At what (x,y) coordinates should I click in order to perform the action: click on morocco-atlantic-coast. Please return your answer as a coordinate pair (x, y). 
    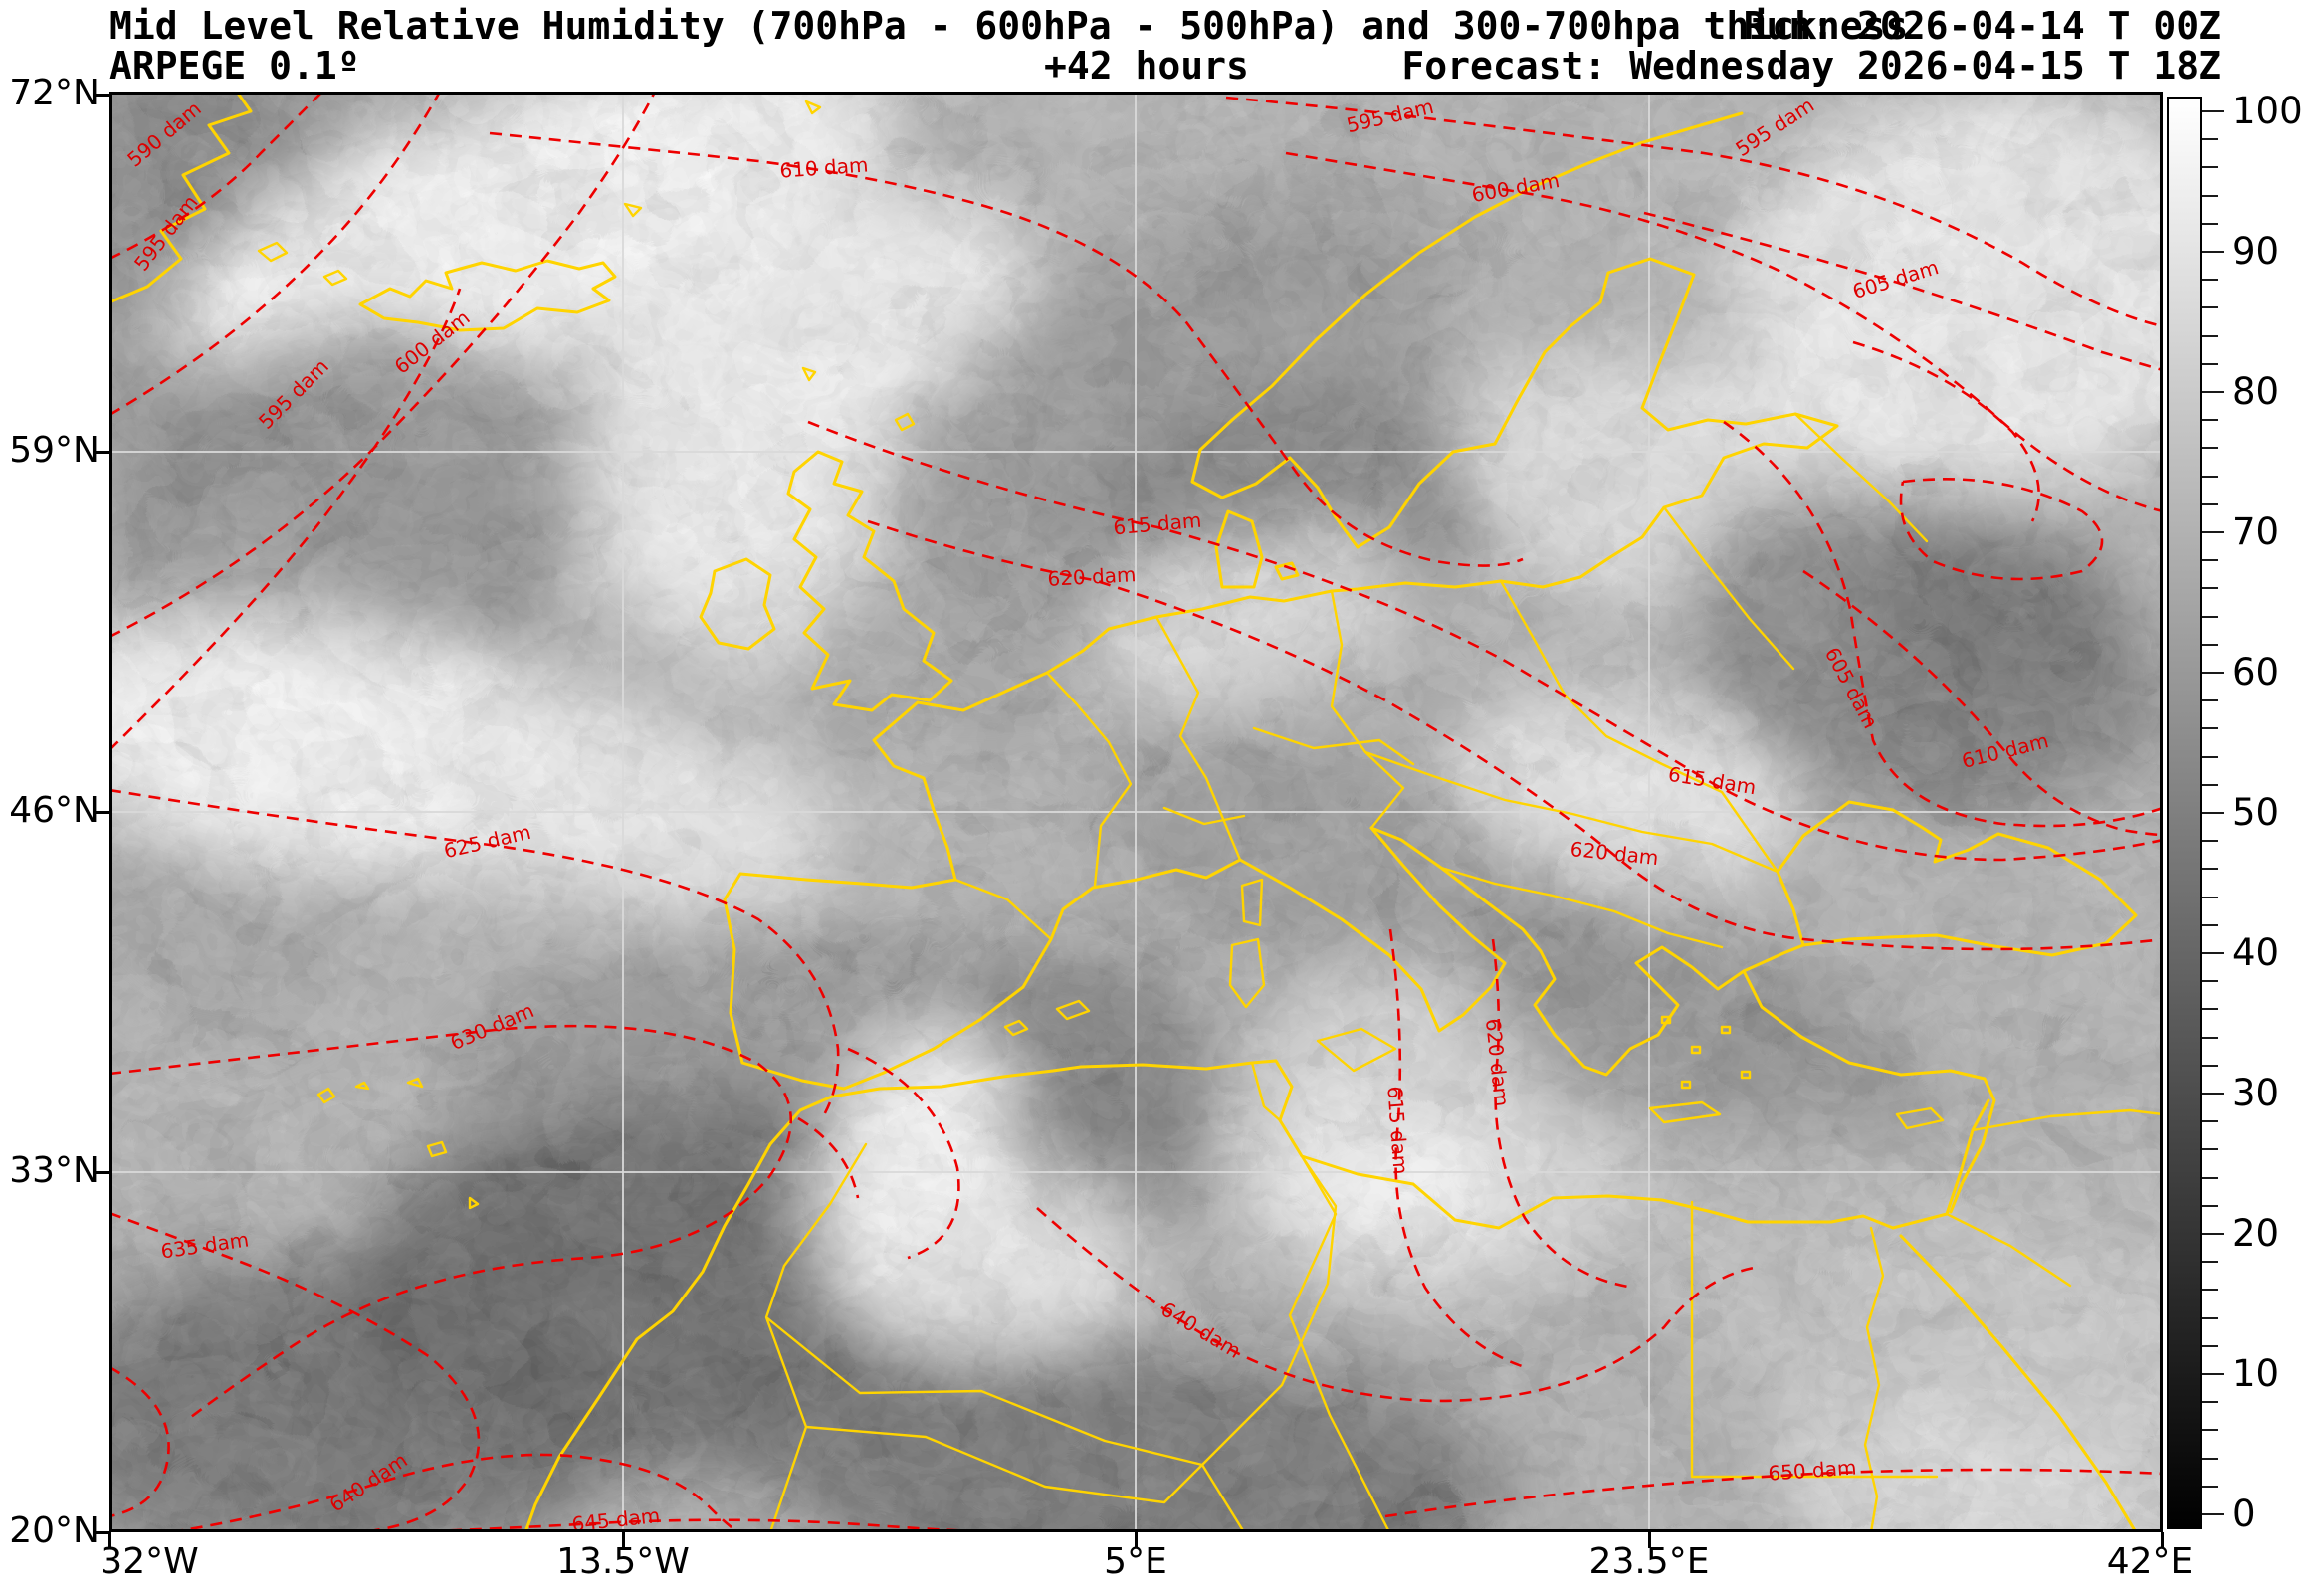
    Looking at the image, I should click on (678, 1313).